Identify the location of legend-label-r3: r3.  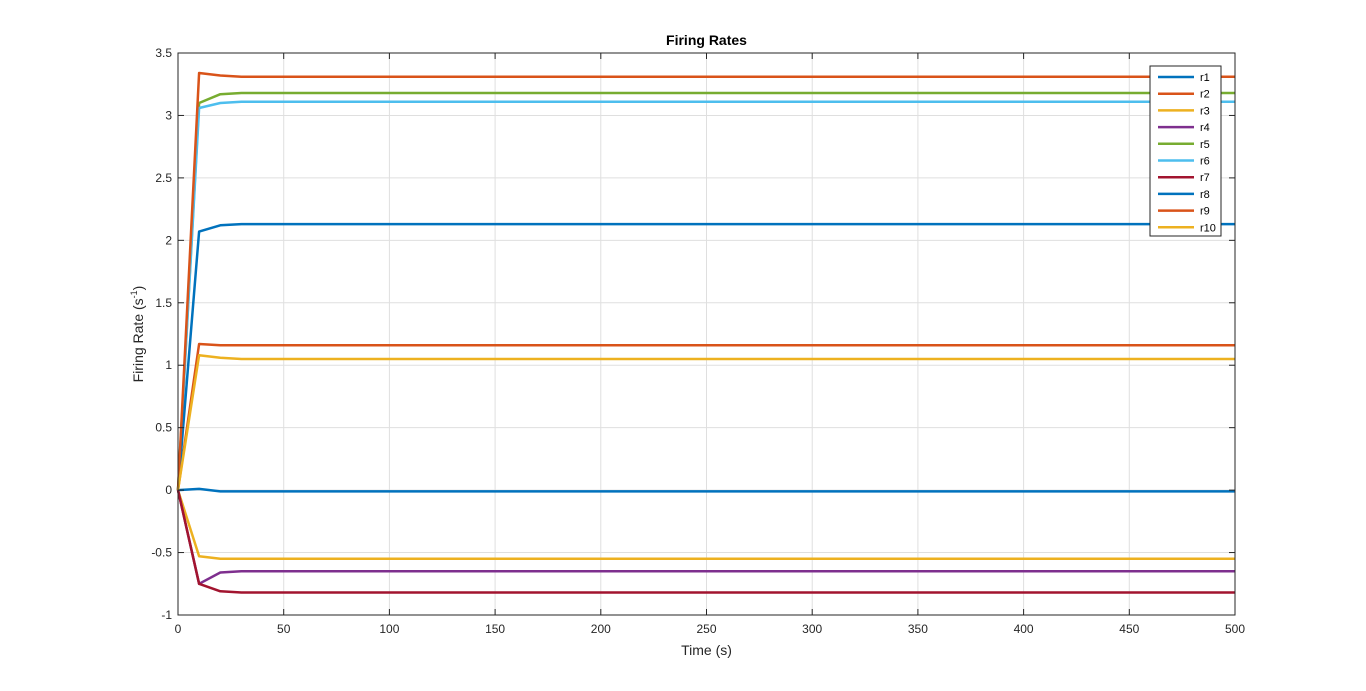
(1205, 111).